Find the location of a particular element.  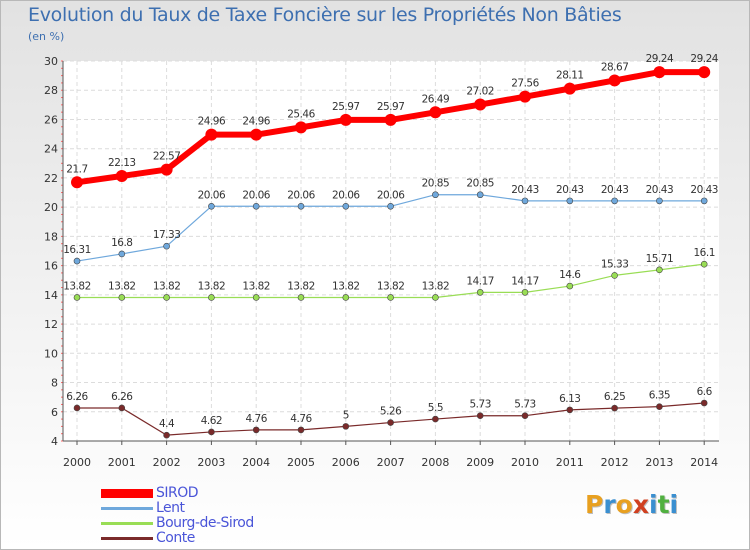

y-tick-label: 22 is located at coordinates (51, 178).